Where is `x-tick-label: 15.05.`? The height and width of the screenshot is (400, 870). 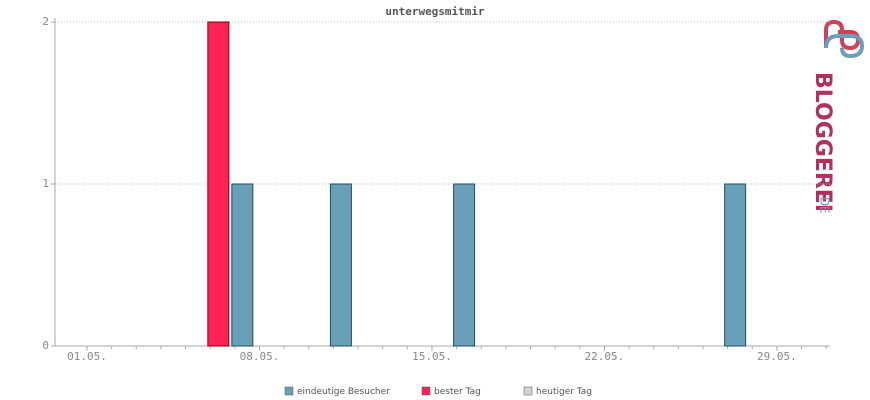
x-tick-label: 15.05. is located at coordinates (432, 356).